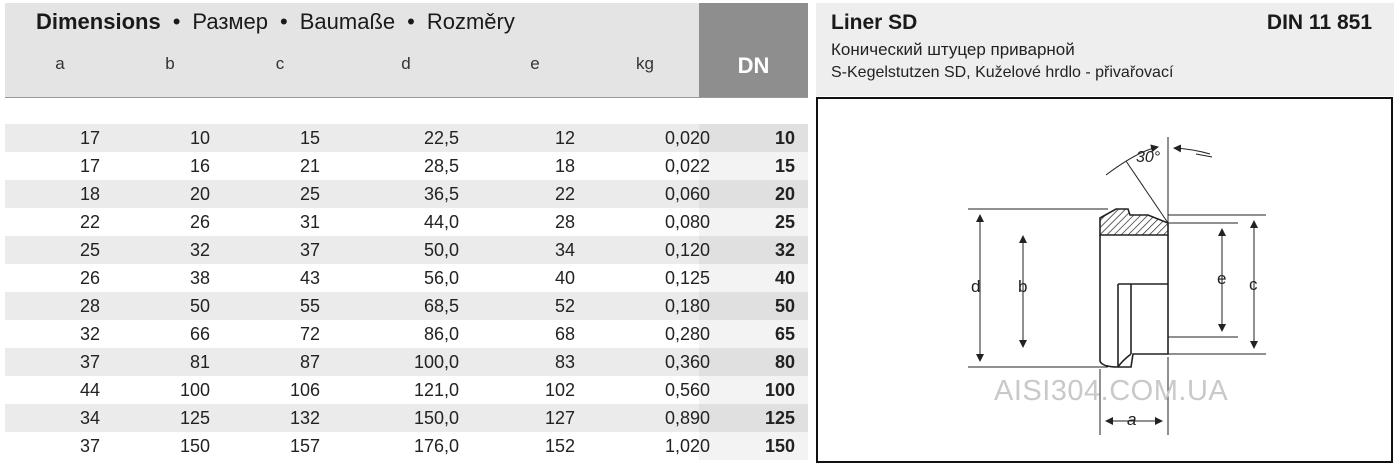 This screenshot has width=1394, height=465. Describe the element at coordinates (406, 278) in the screenshot. I see `table-row: 26 38 43 56,0 40 0,125 40` at that location.